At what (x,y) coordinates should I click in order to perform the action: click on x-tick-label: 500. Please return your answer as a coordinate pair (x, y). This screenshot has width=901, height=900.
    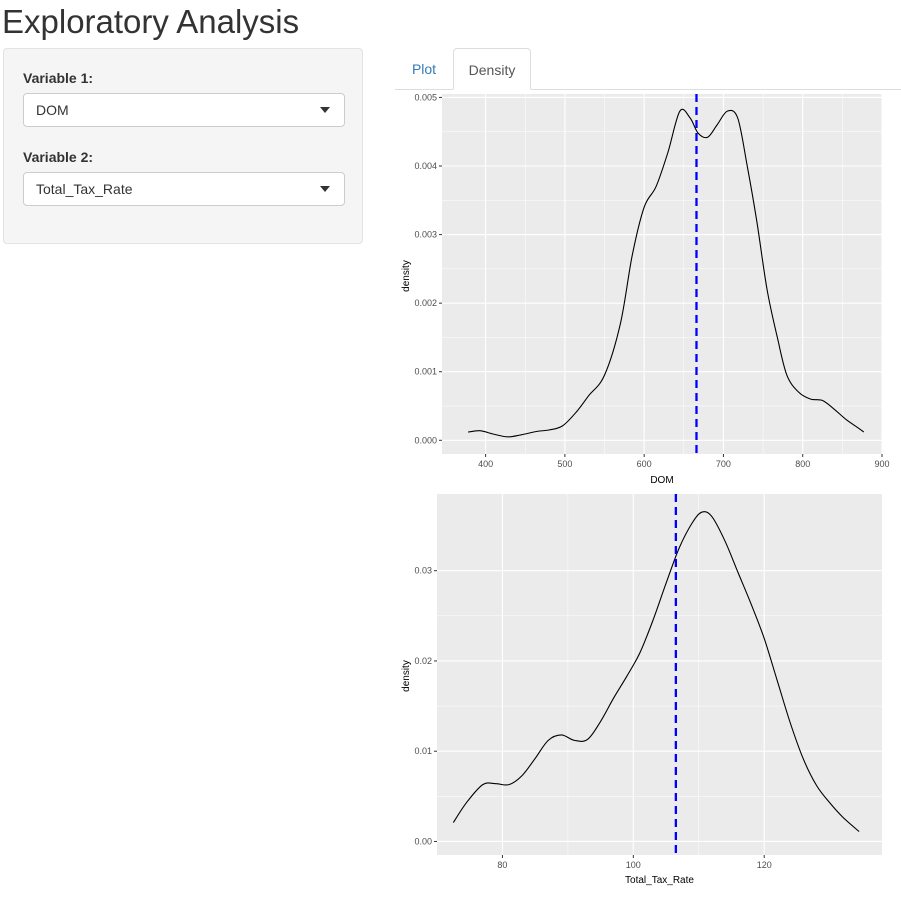
    Looking at the image, I should click on (564, 464).